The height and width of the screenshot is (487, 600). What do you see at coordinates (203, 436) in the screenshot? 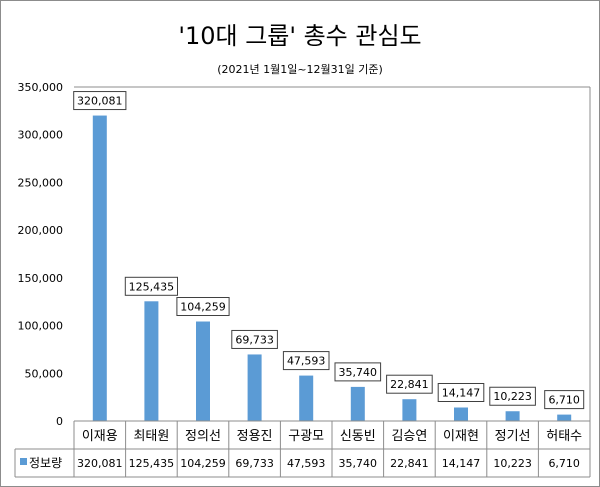
I see `category-label: 정의선` at bounding box center [203, 436].